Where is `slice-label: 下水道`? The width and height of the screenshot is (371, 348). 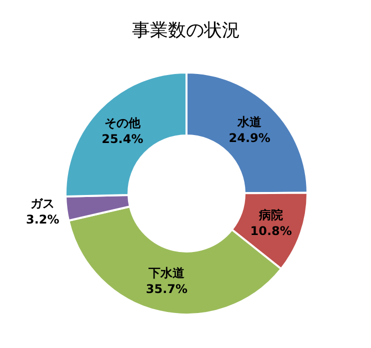 slice-label: 下水道 is located at coordinates (167, 273).